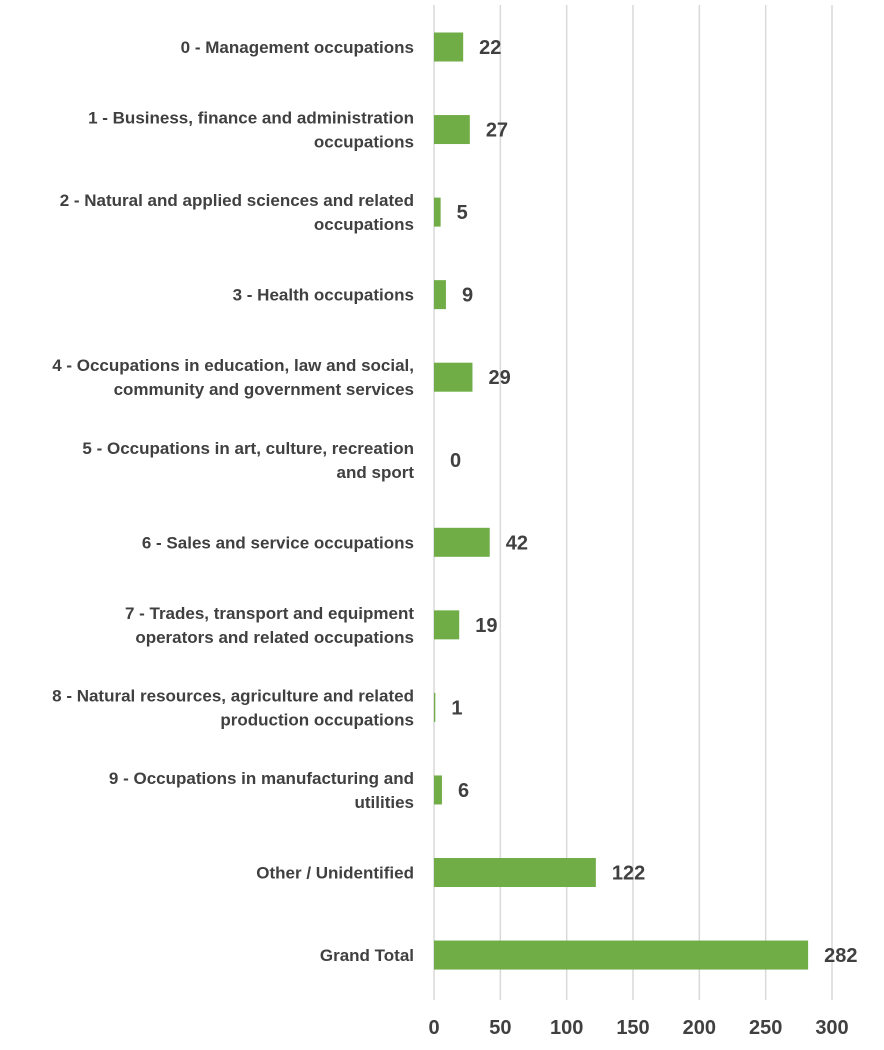  I want to click on category-label: operators and related occupations, so click(274, 637).